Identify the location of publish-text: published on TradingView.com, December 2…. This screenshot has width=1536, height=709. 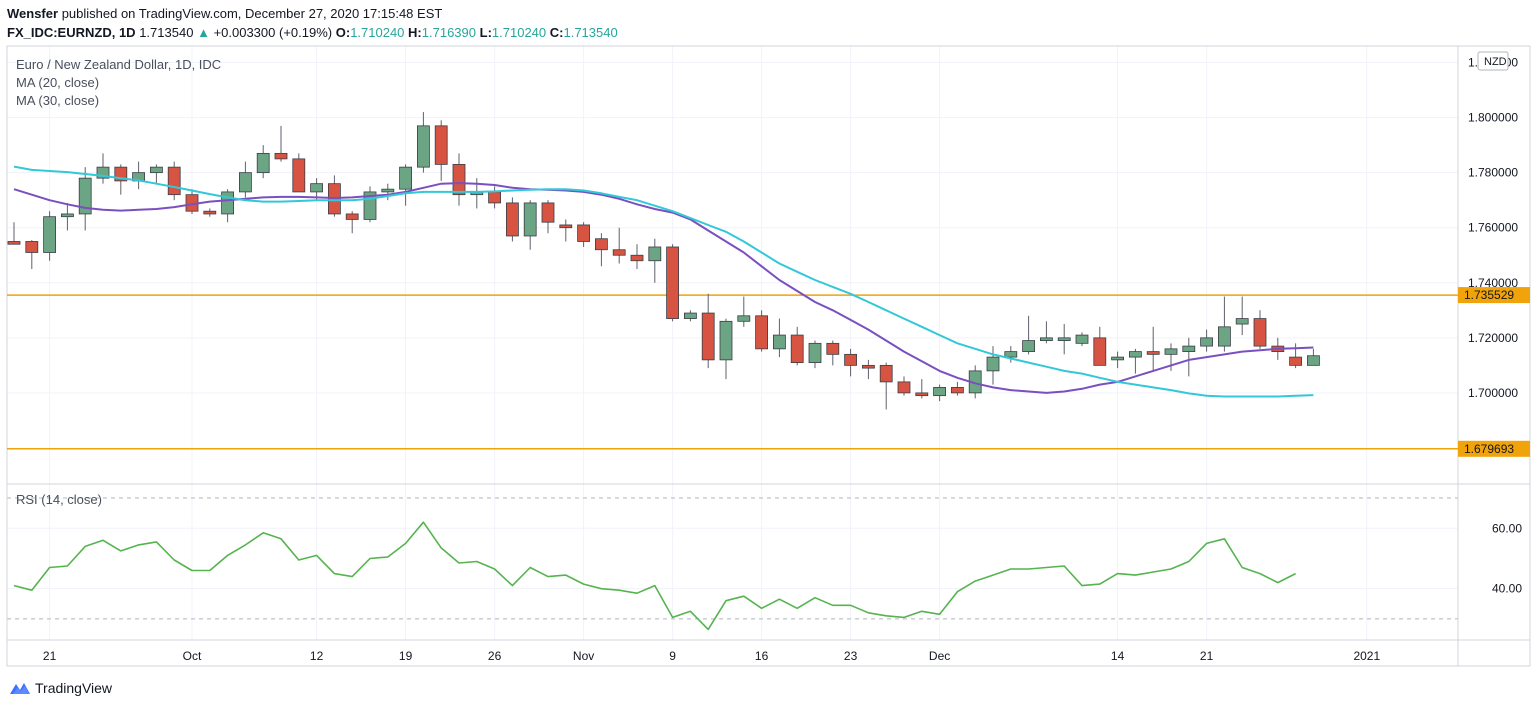
(252, 13).